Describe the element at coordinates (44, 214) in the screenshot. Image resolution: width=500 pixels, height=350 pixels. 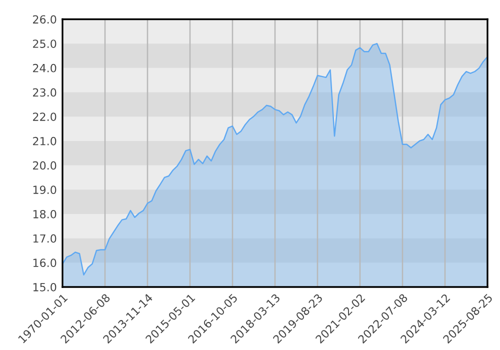
I see `y-tick-label: 18.0` at that location.